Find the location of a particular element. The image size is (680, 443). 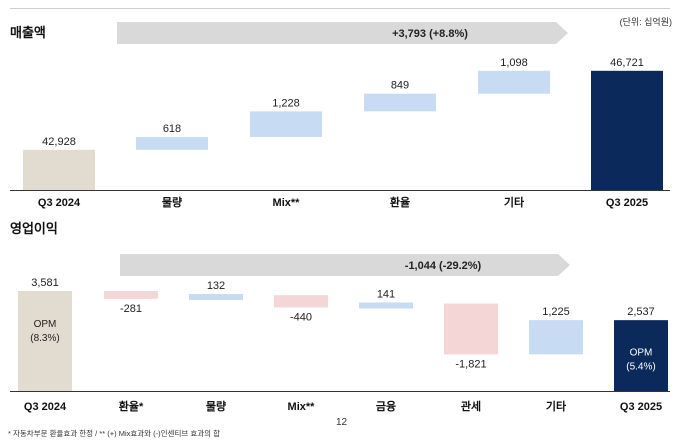

op-income-value-label-4: -440 is located at coordinates (301, 317).